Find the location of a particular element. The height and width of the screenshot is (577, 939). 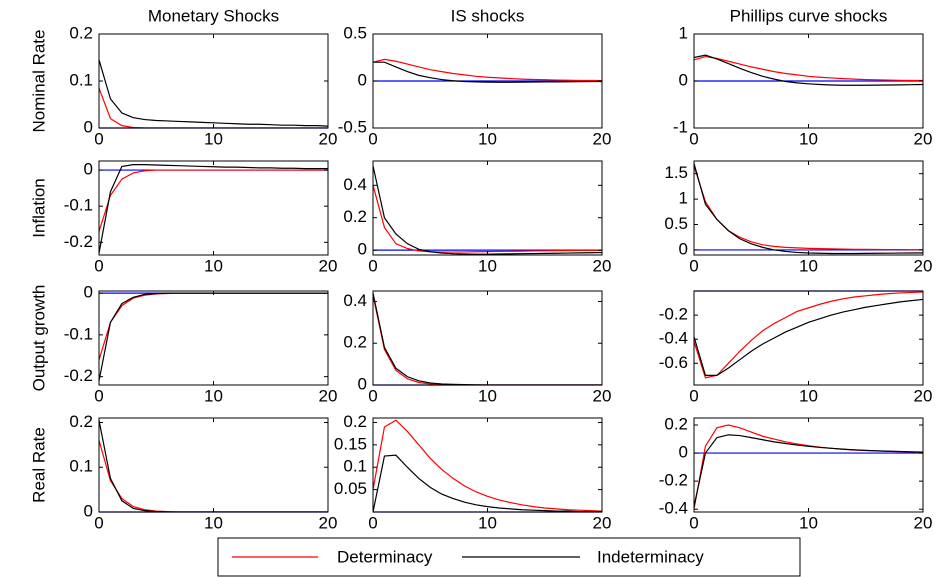

subplot: 0 10 20 0 0.1 0.2 Monetary Shocks Nominal Rate is located at coordinates (183, 77).